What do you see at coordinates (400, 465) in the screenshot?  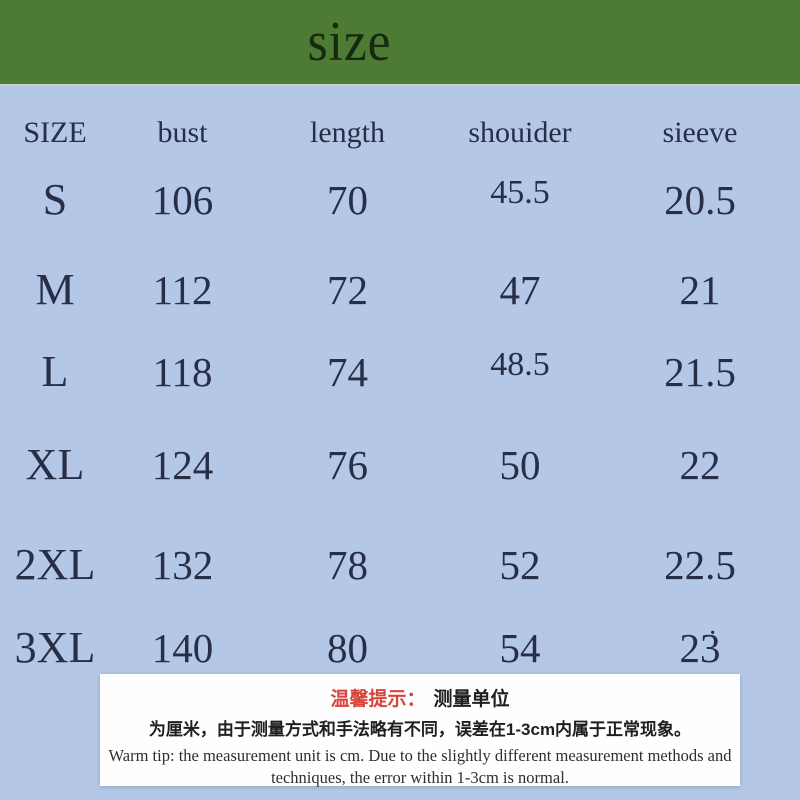 I see `table-row: XL 124 76 50 22` at bounding box center [400, 465].